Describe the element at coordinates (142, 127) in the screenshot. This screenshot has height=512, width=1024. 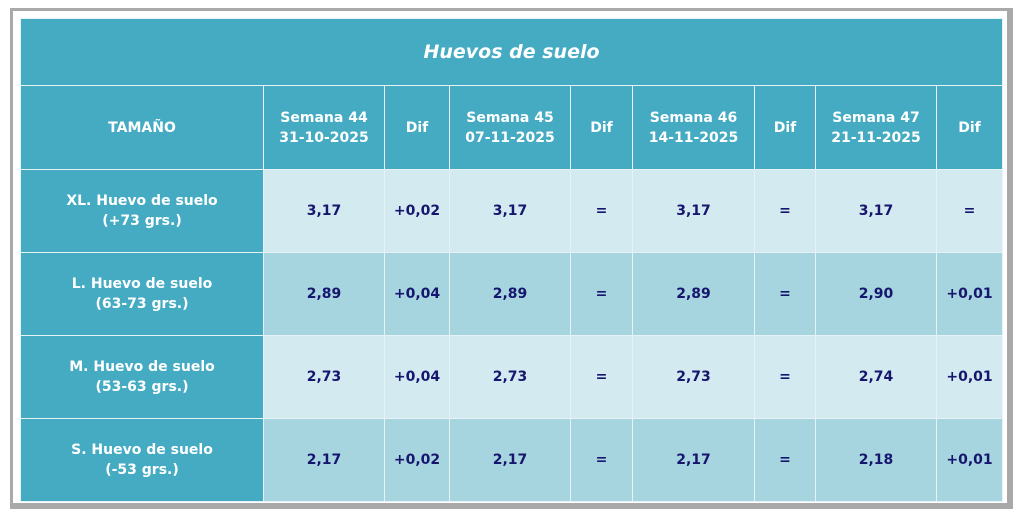
I see `column-header-size: TAMAÑO` at that location.